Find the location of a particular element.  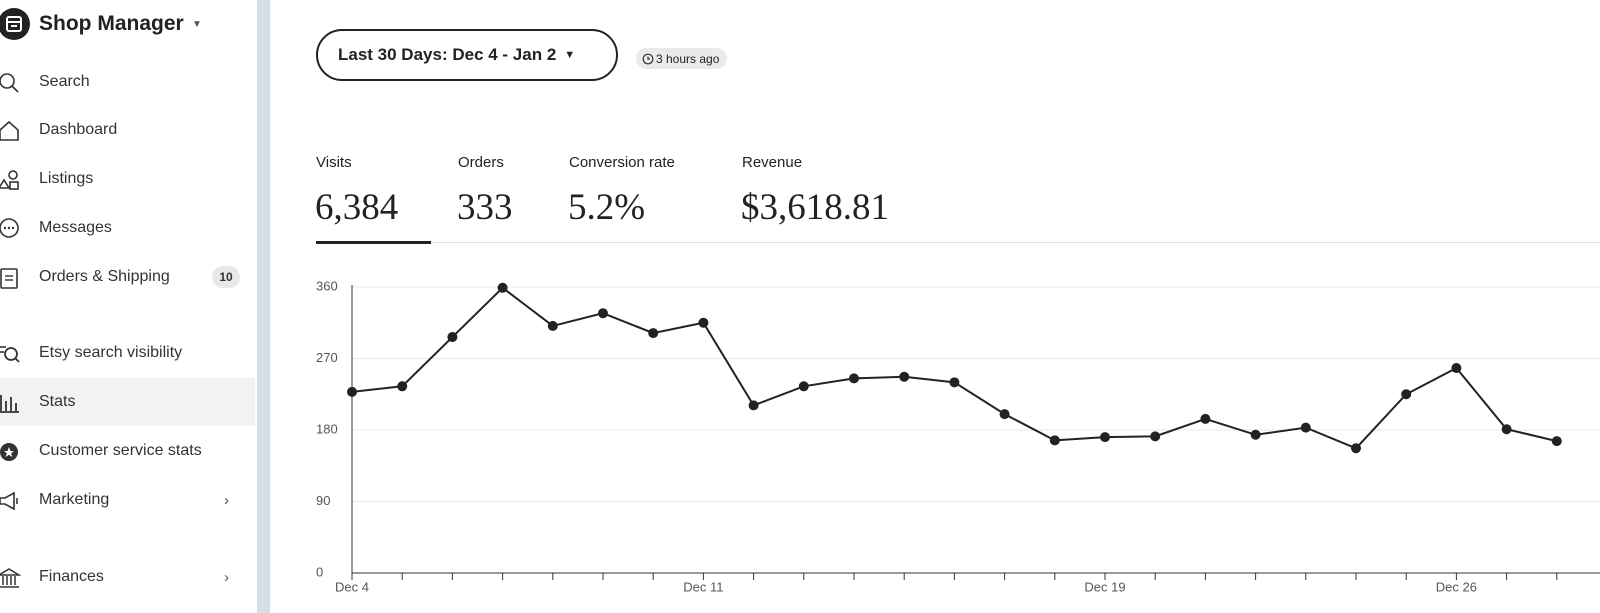

nav-label: Orders & Shipping is located at coordinates (104, 276).